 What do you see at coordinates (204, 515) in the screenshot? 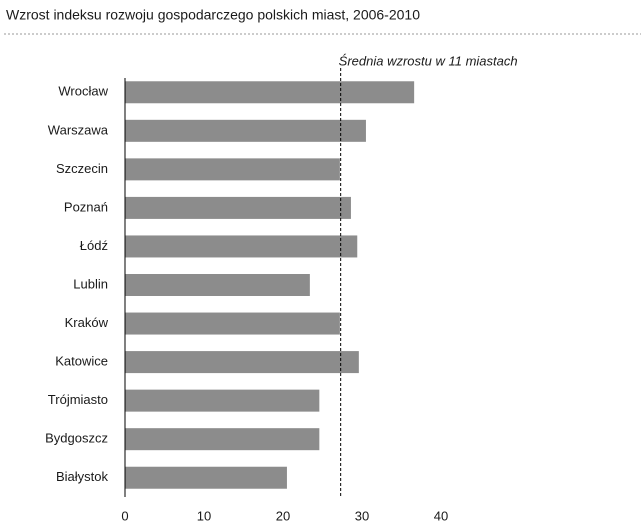
I see `x-tick-label: 10` at bounding box center [204, 515].